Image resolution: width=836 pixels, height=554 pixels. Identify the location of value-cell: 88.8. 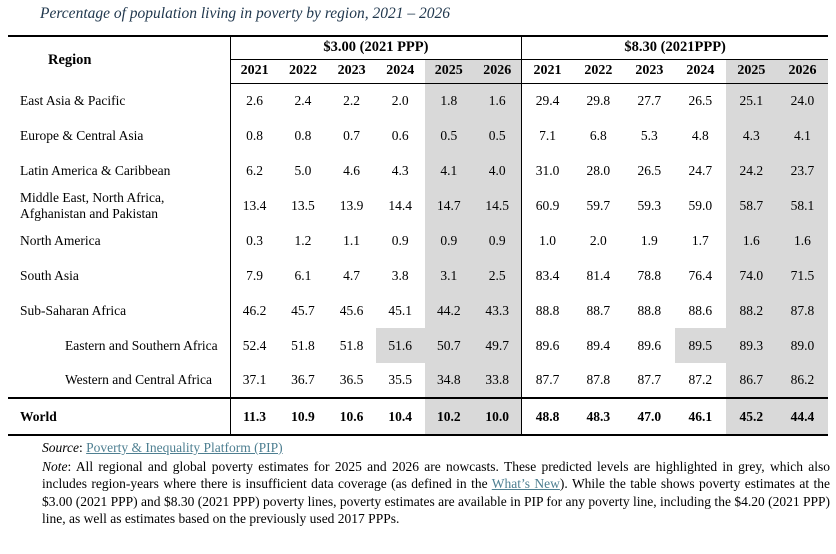
(547, 310).